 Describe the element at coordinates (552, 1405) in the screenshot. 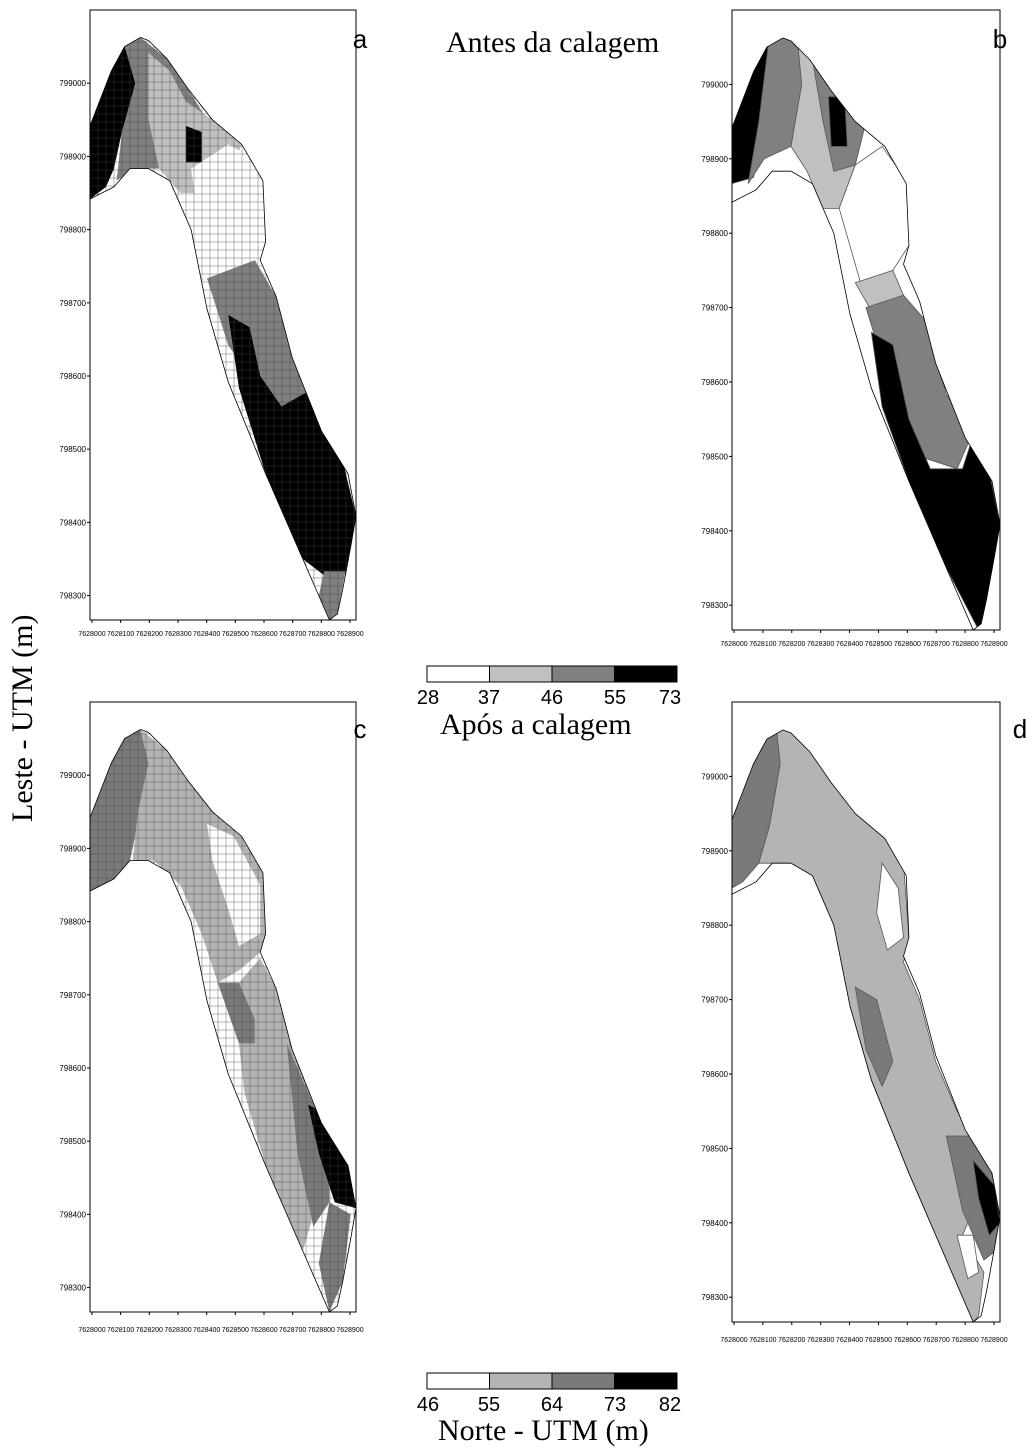

I see `legend-after-label: 64` at that location.